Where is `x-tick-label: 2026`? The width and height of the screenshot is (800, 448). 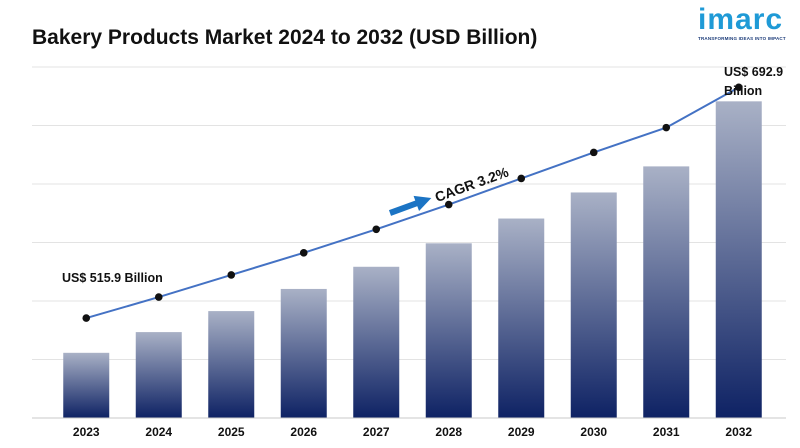
x-tick-label: 2026 is located at coordinates (303, 432).